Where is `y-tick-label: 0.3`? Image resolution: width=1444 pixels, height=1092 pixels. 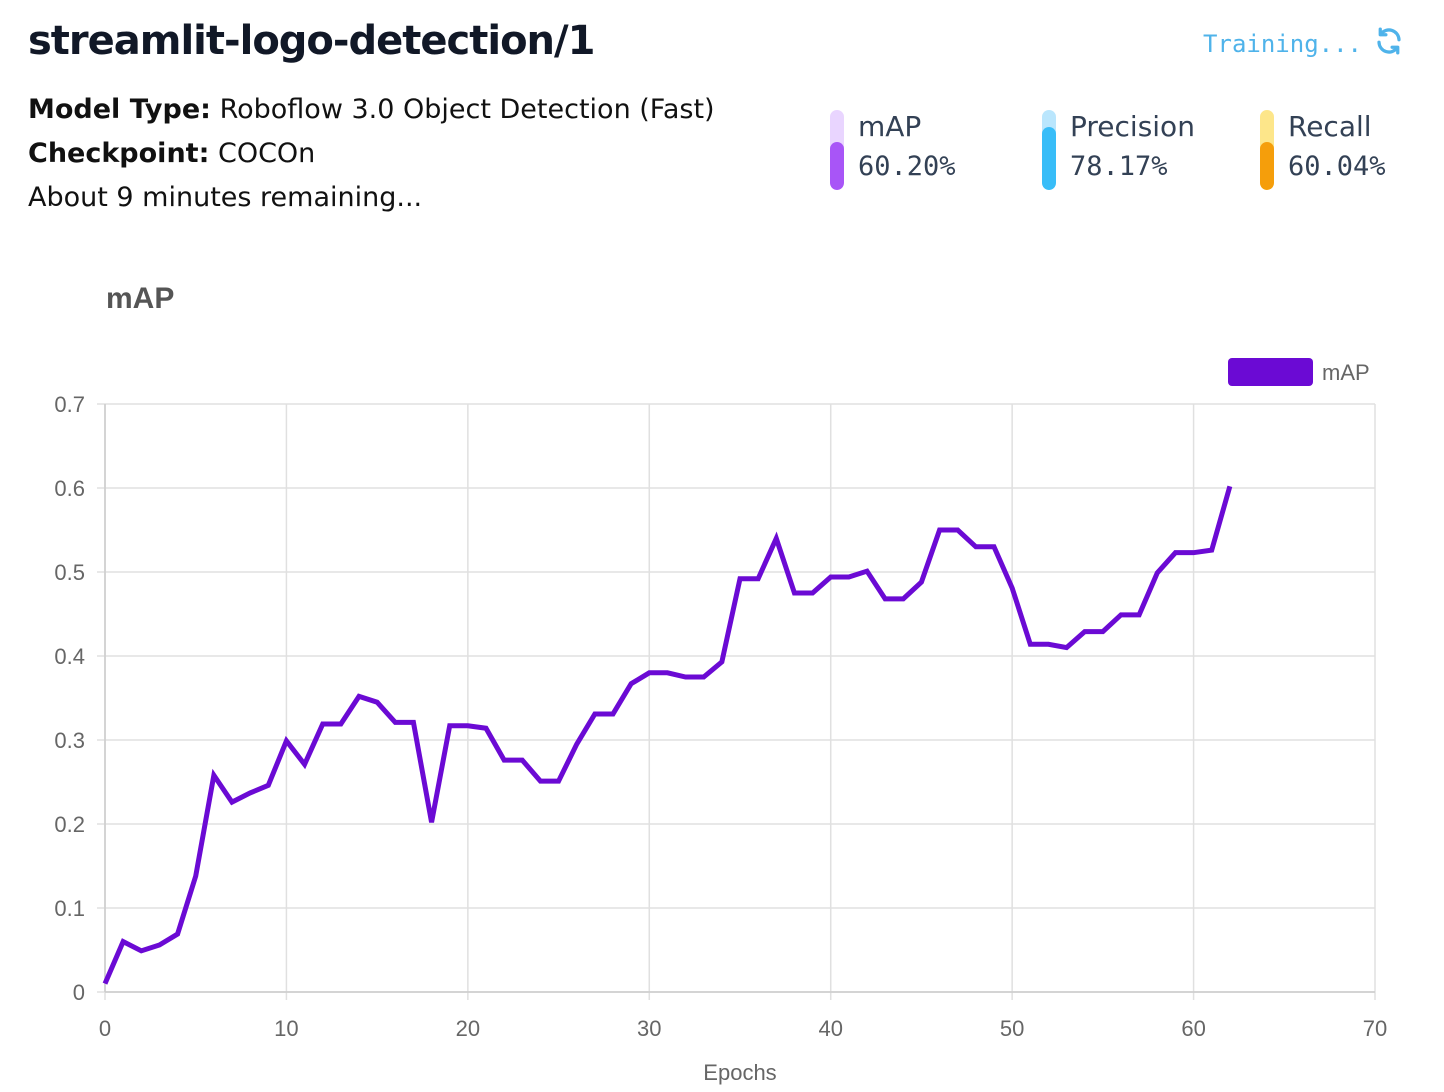 y-tick-label: 0.3 is located at coordinates (69, 740).